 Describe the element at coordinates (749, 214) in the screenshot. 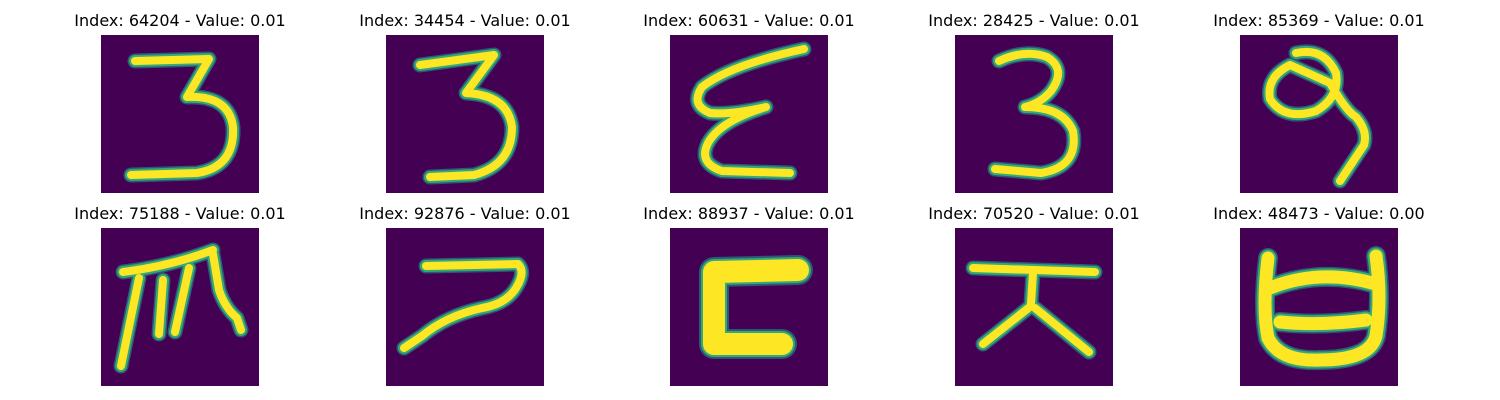

I see `sample-title: Index: 88937 - Value: 0.01` at that location.